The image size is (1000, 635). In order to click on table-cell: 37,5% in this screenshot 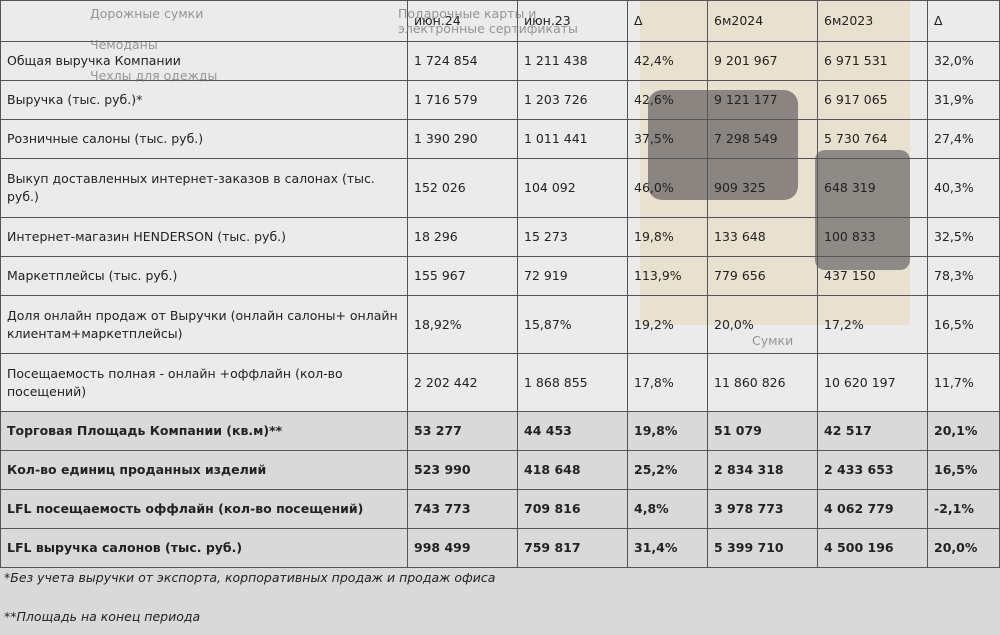, I will do `click(668, 139)`.